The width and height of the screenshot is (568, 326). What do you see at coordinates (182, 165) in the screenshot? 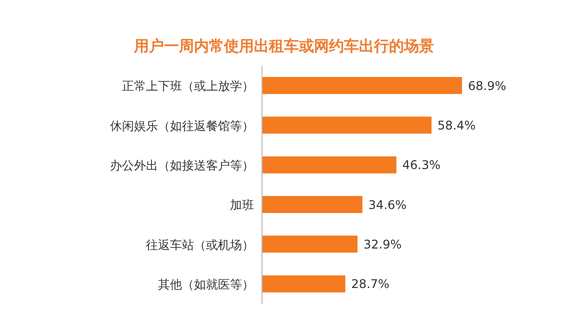
I see `y-tick-label: 办公外出（如接送客户等）` at bounding box center [182, 165].